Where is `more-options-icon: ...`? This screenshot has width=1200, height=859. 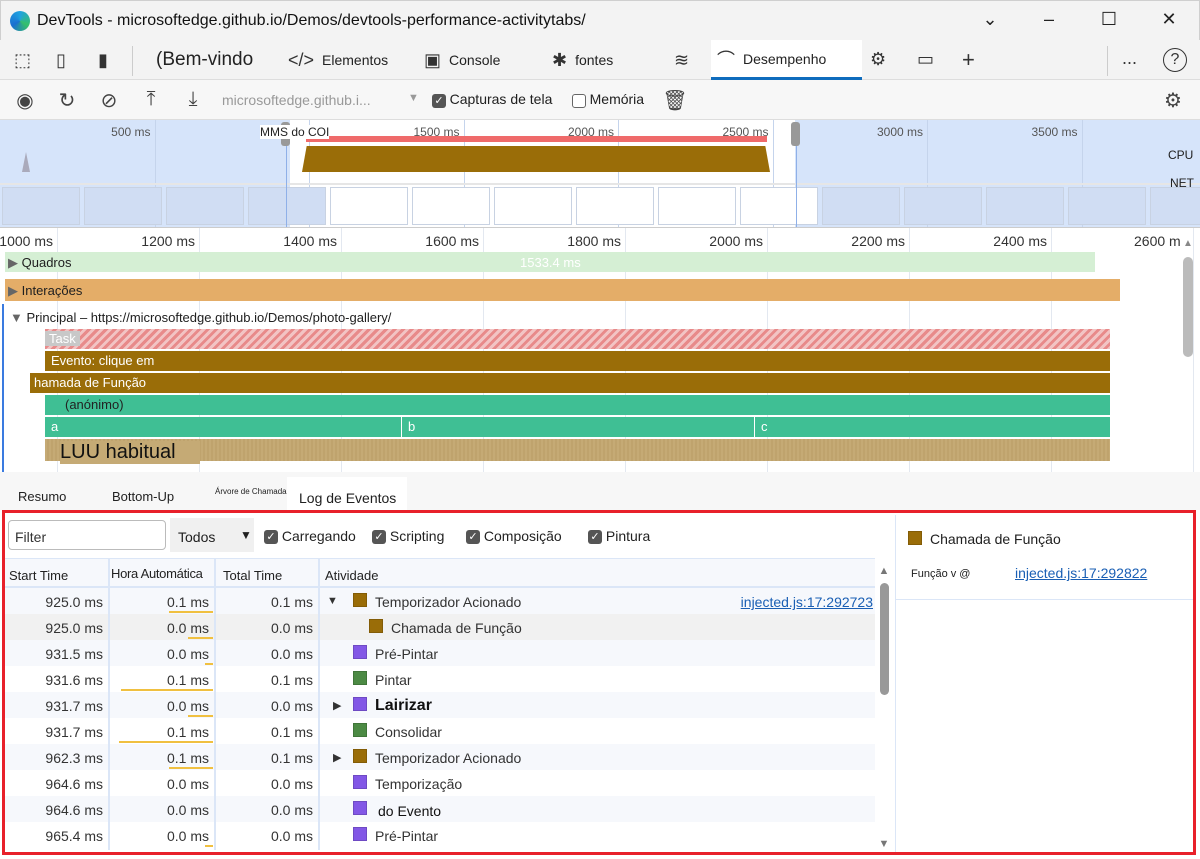
more-options-icon: ... is located at coordinates (1130, 58).